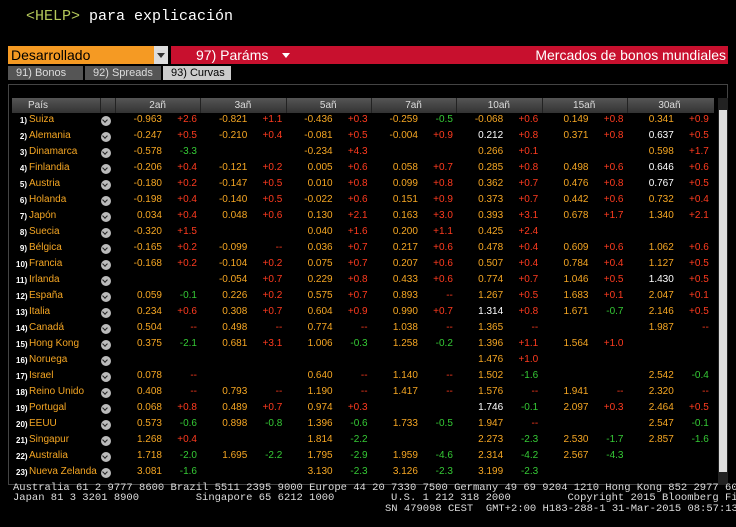 This screenshot has width=736, height=527. Describe the element at coordinates (661, 423) in the screenshot. I see `yield: 2.547` at that location.